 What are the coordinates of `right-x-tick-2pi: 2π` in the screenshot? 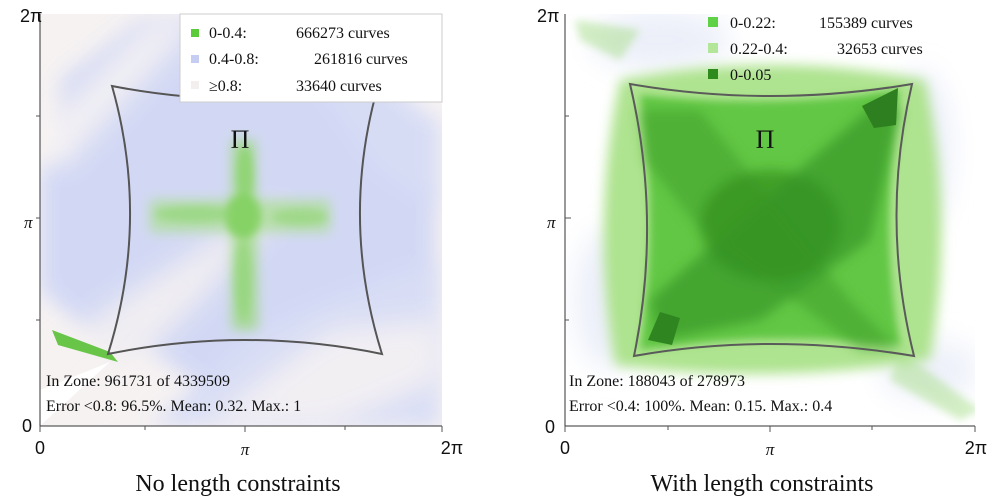 It's located at (976, 448).